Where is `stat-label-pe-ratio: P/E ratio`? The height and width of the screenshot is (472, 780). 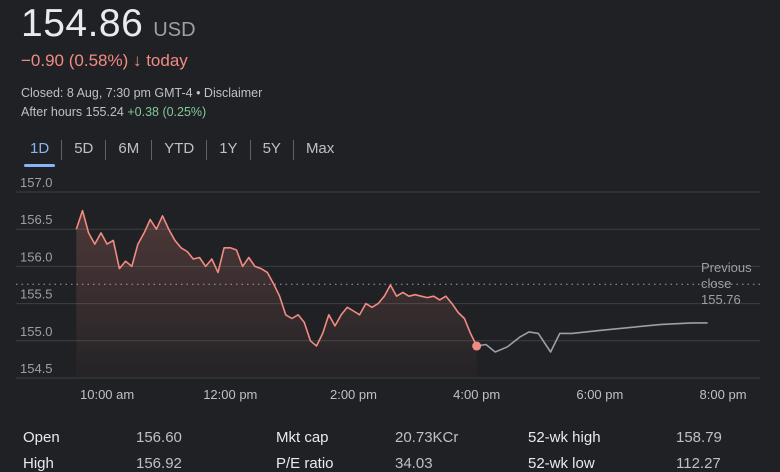
stat-label-pe-ratio: P/E ratio is located at coordinates (305, 463).